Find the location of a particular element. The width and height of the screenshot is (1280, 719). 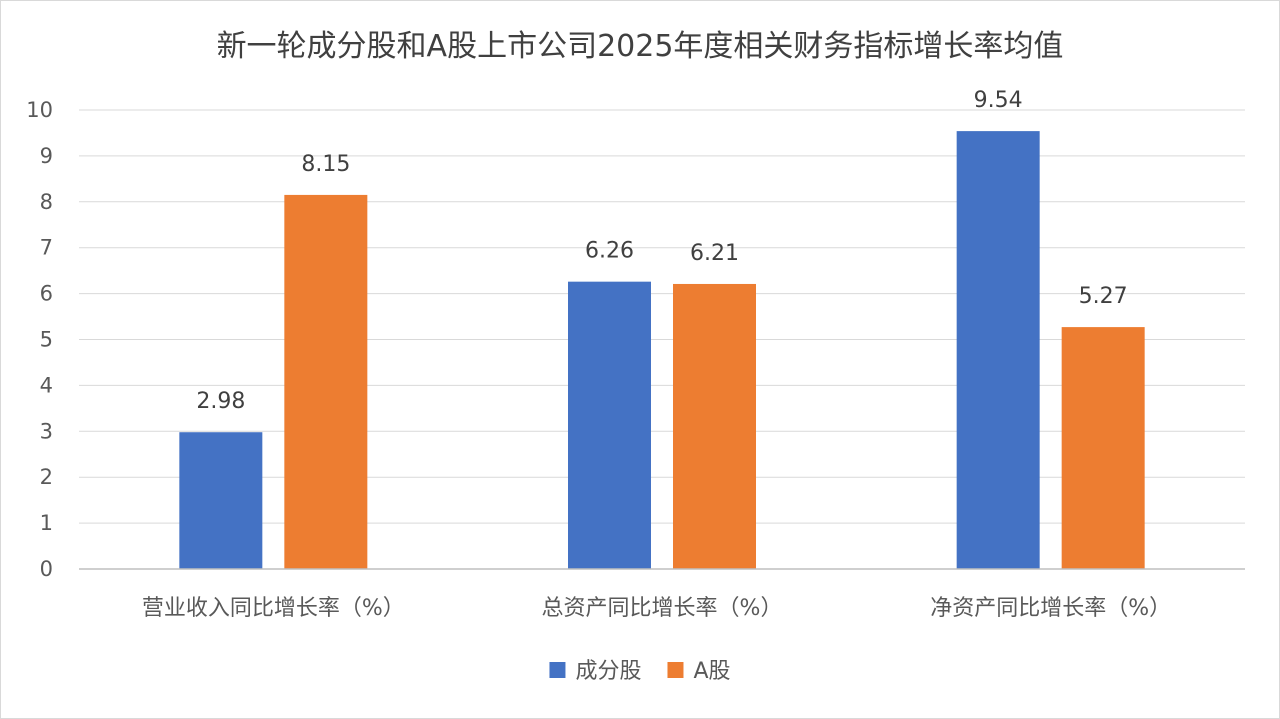

y-tick-label: 0 is located at coordinates (46, 569).